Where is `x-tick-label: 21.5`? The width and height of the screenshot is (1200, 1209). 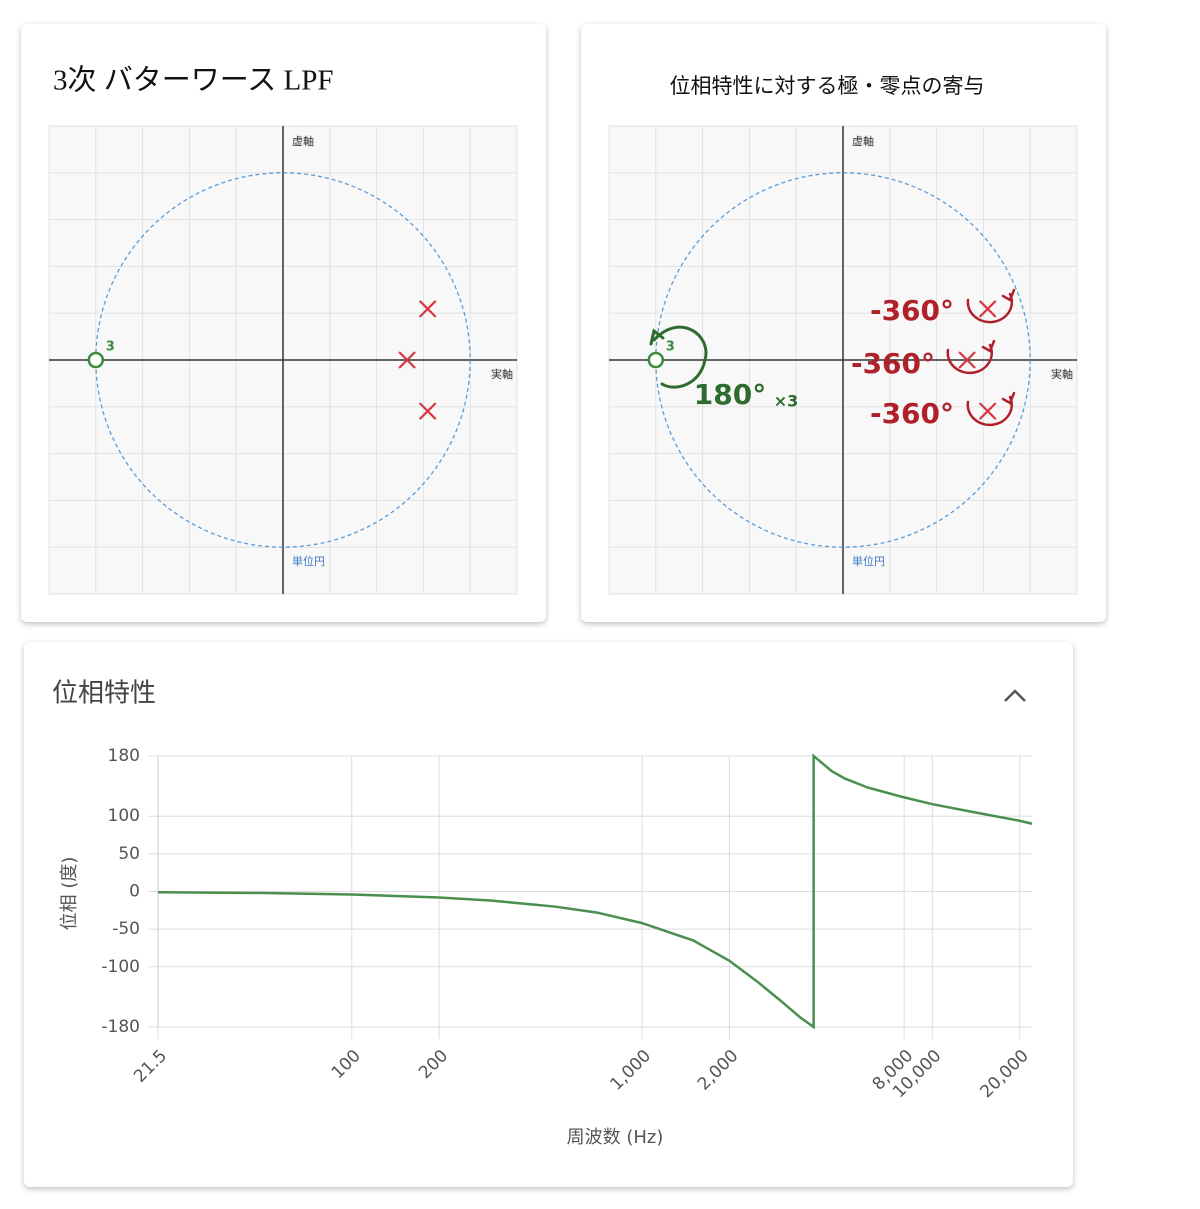 x-tick-label: 21.5 is located at coordinates (150, 1066).